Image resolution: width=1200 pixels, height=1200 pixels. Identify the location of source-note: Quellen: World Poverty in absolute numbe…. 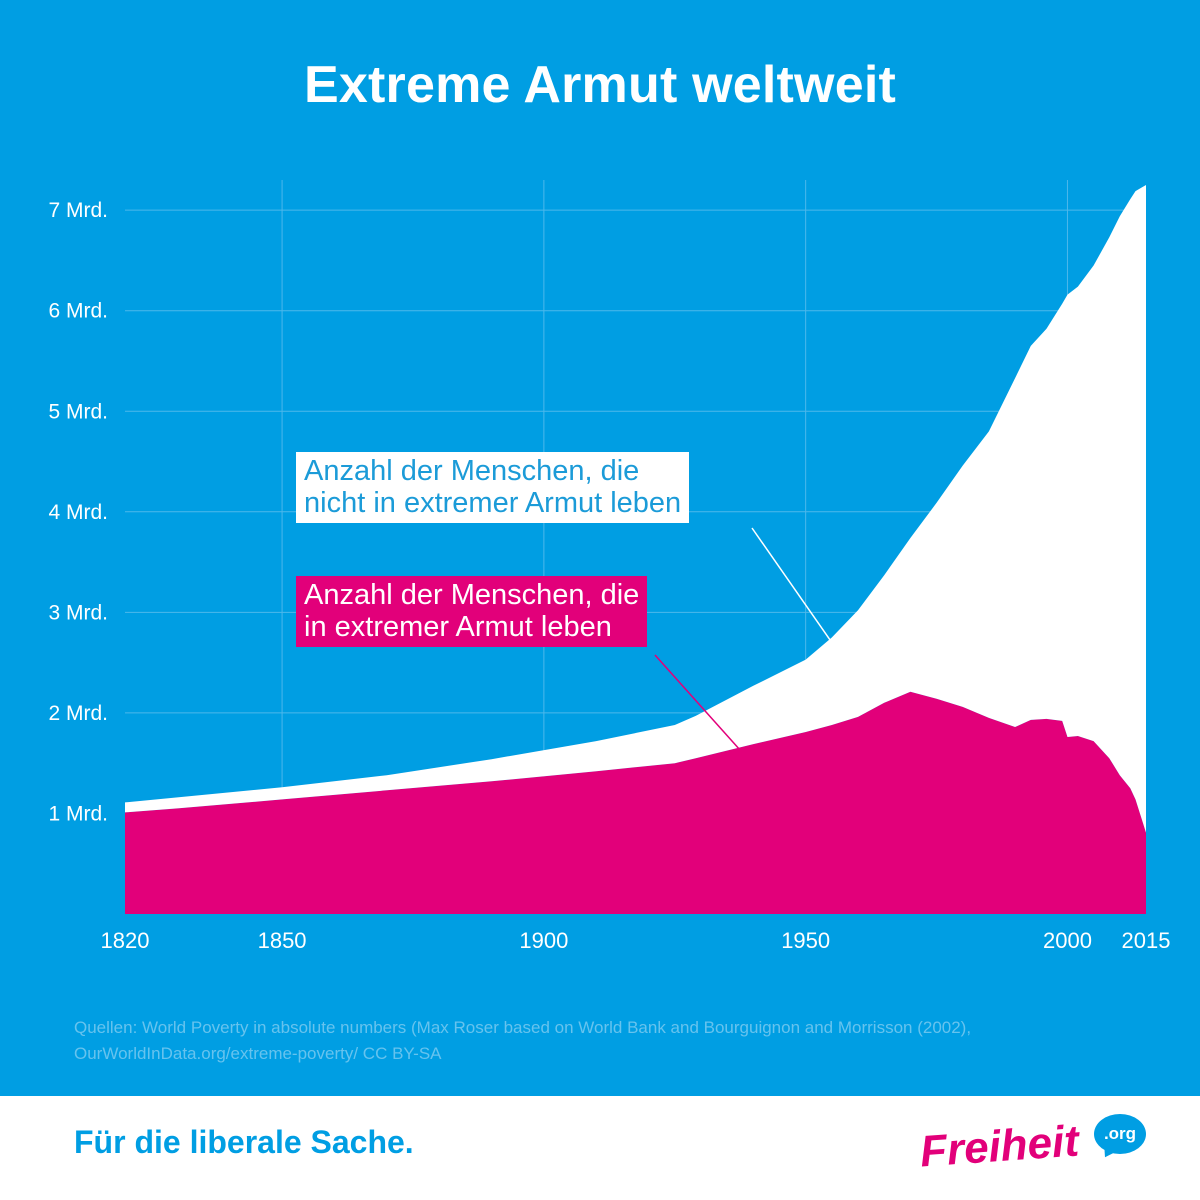
(614, 1040).